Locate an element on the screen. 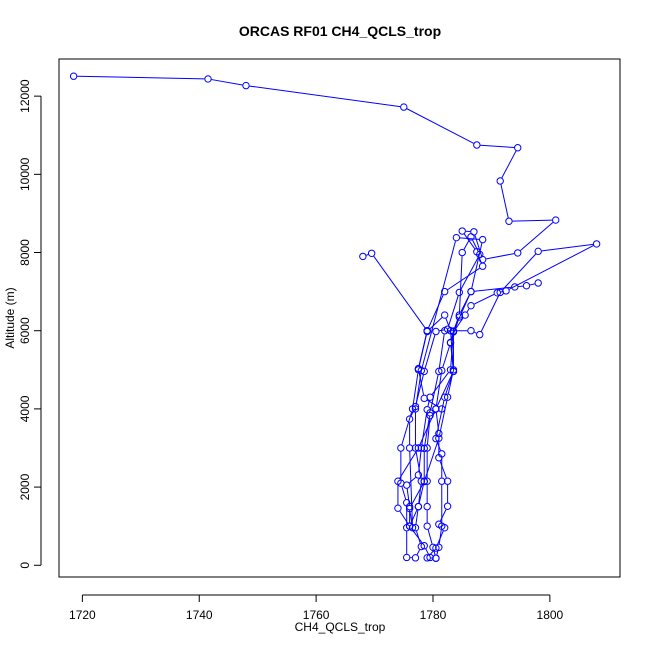 Image resolution: width=650 pixels, height=650 pixels. y-axis: 0 2000 4000 6000 8000 10000 12000 is located at coordinates (30, 324).